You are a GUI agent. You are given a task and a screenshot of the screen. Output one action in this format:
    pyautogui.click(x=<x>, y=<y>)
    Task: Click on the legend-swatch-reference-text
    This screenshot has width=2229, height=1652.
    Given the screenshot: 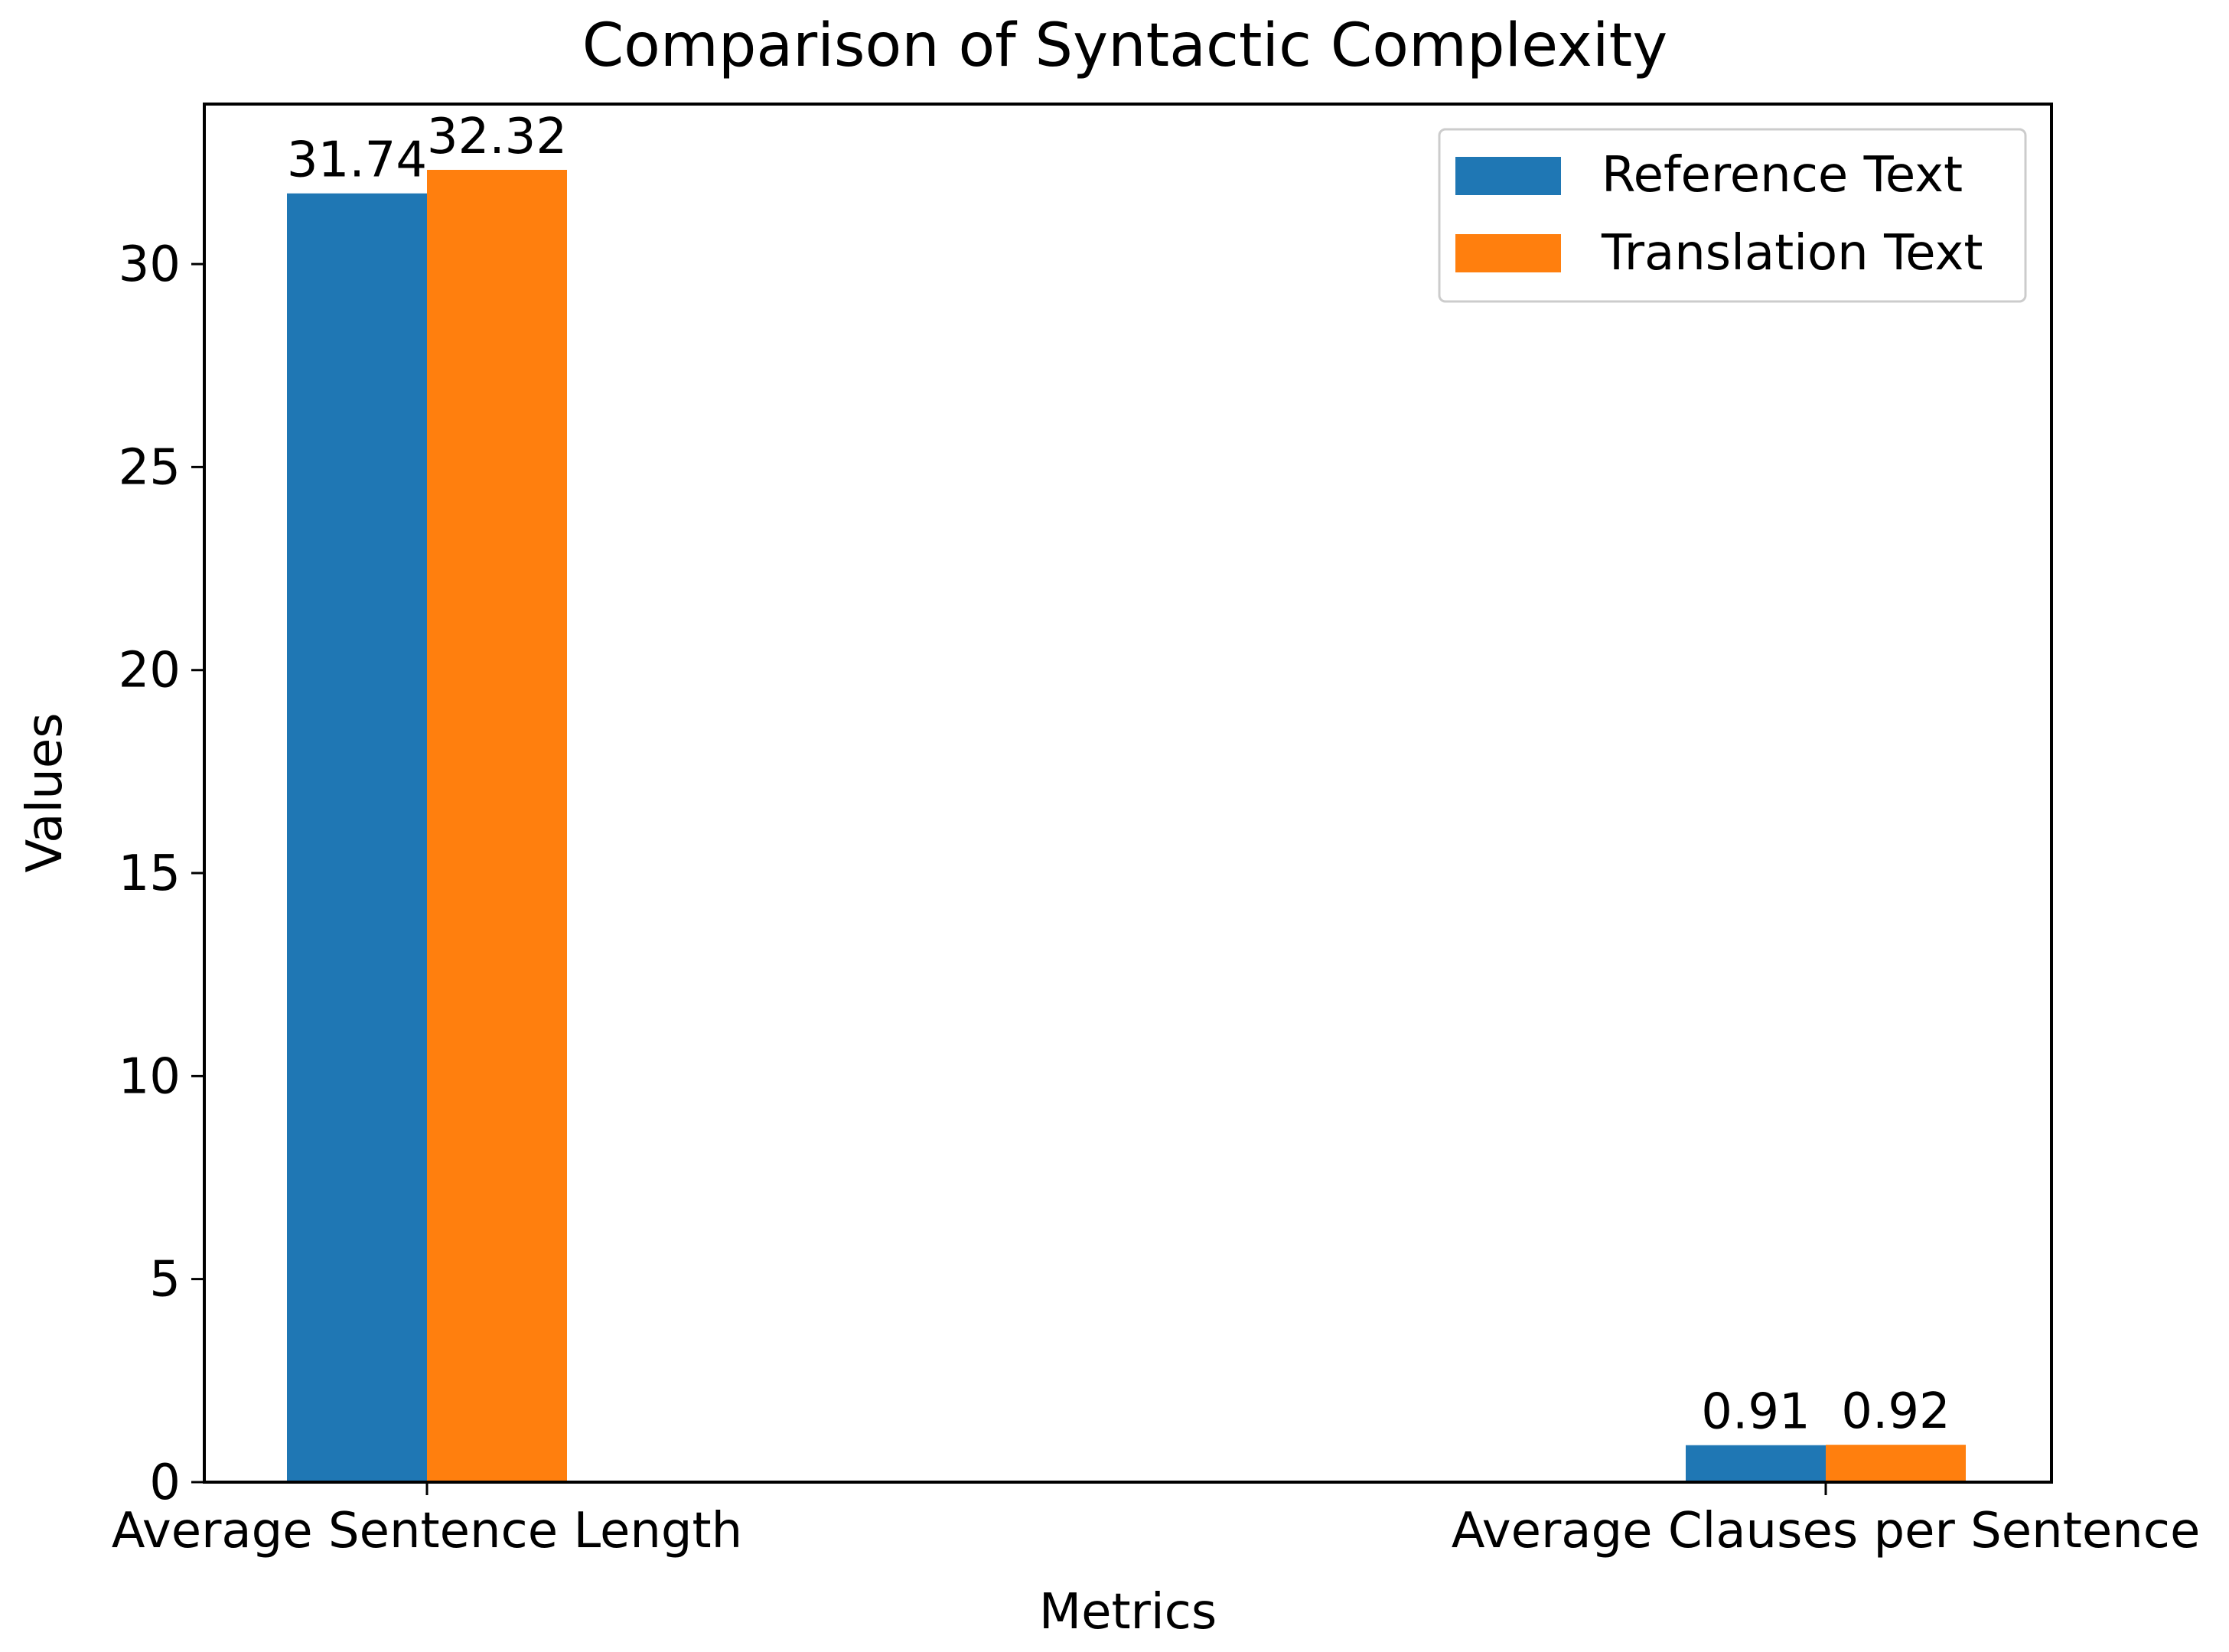 What is the action you would take?
    pyautogui.click(x=1508, y=176)
    